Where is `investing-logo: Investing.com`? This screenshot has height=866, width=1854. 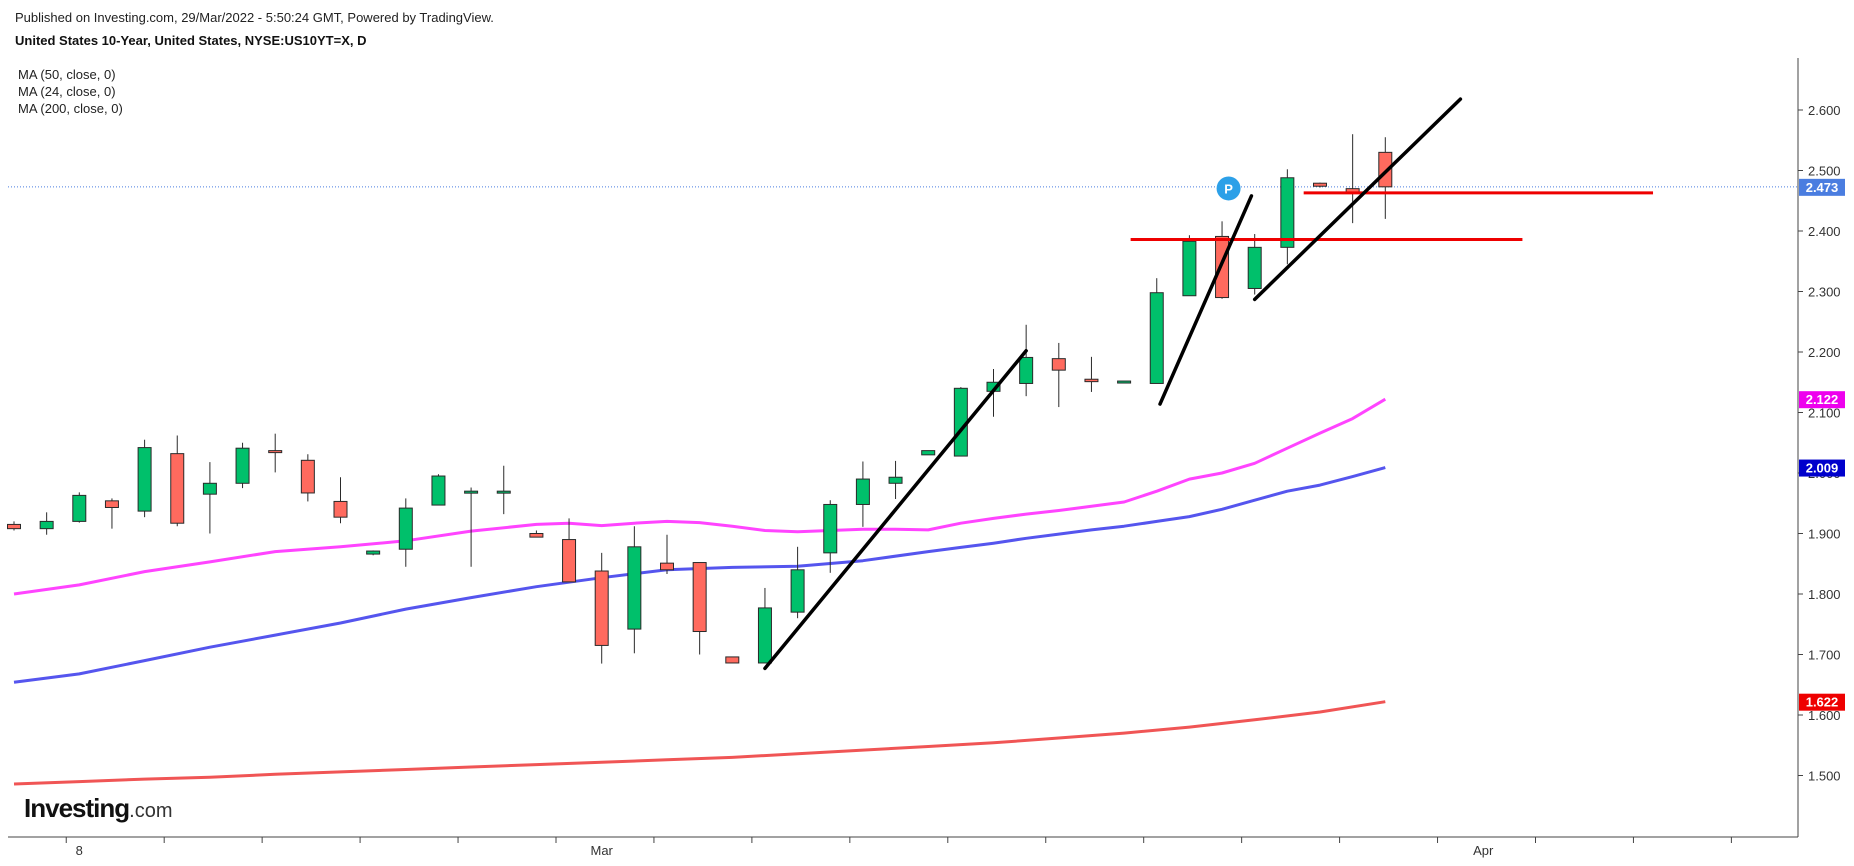 investing-logo: Investing.com is located at coordinates (98, 808).